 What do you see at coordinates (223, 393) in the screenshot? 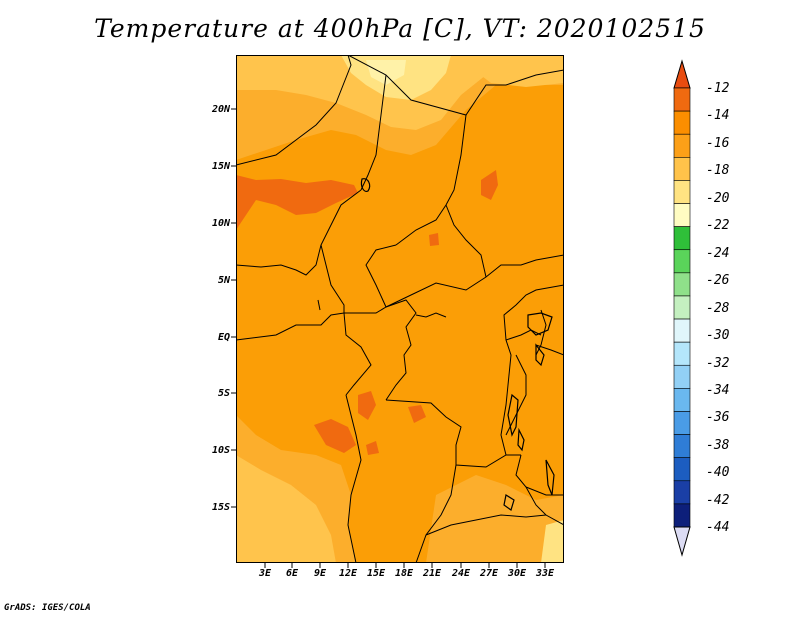
I see `lat-label-5s: 5S` at bounding box center [223, 393].